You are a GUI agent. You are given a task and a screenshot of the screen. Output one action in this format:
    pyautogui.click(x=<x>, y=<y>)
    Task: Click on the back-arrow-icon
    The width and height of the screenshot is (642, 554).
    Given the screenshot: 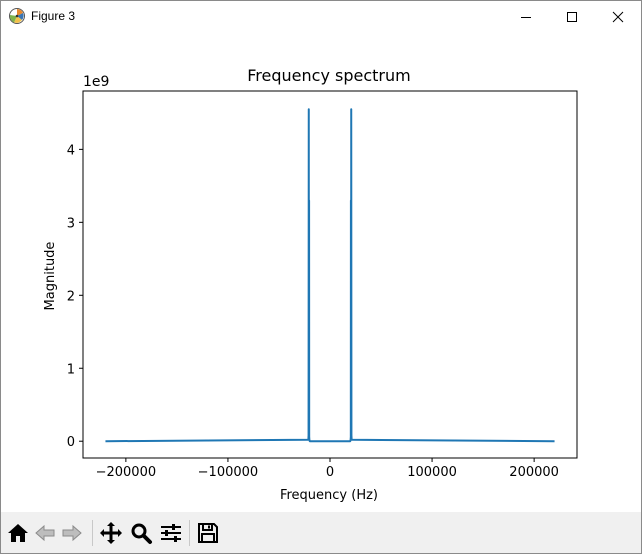 What is the action you would take?
    pyautogui.click(x=45, y=533)
    